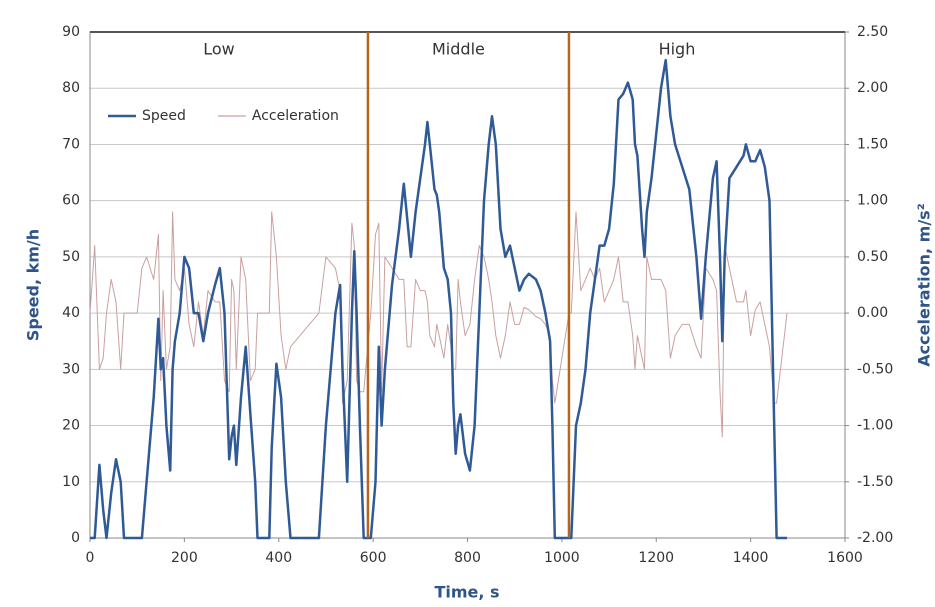 Image resolution: width=935 pixels, height=607 pixels. Describe the element at coordinates (71, 426) in the screenshot. I see `y-tick-label: 20` at that location.